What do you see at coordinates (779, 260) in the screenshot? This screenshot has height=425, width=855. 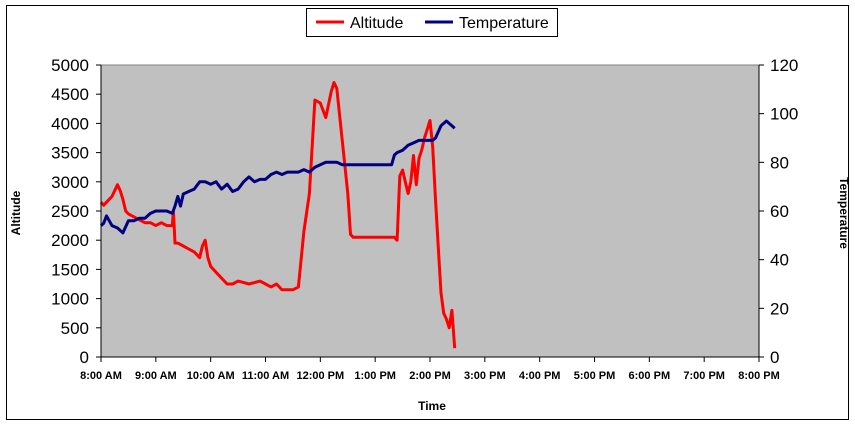 I see `y-right-tick-label: 40` at bounding box center [779, 260].